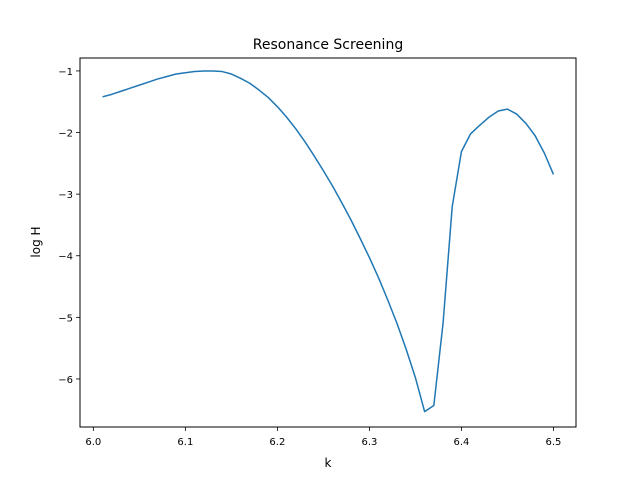 This screenshot has width=640, height=480. What do you see at coordinates (328, 463) in the screenshot?
I see `x-axis-label: k` at bounding box center [328, 463].